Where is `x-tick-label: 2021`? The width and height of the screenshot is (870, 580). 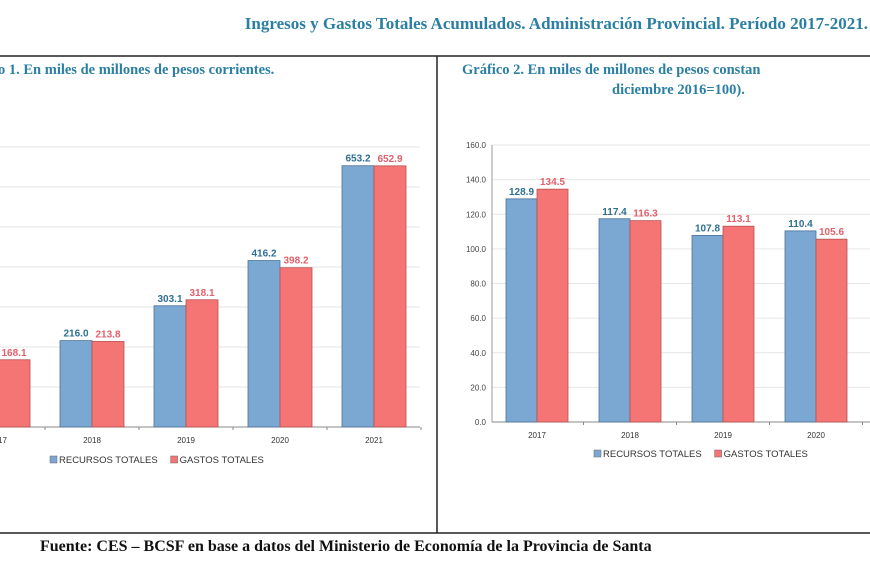
x-tick-label: 2021 is located at coordinates (374, 440).